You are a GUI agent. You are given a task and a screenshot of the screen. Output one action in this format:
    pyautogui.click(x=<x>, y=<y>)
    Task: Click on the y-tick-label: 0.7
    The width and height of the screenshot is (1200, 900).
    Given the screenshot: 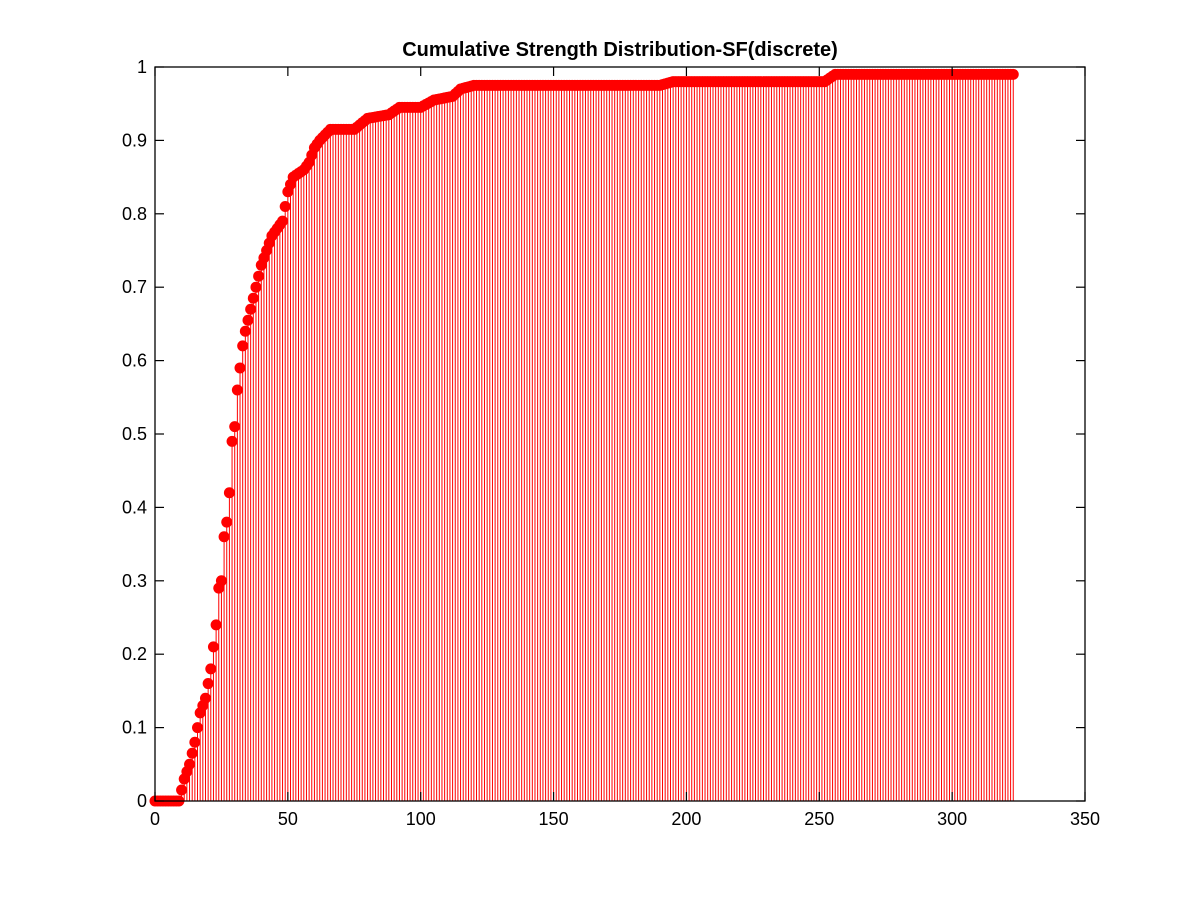 What is the action you would take?
    pyautogui.click(x=134, y=287)
    